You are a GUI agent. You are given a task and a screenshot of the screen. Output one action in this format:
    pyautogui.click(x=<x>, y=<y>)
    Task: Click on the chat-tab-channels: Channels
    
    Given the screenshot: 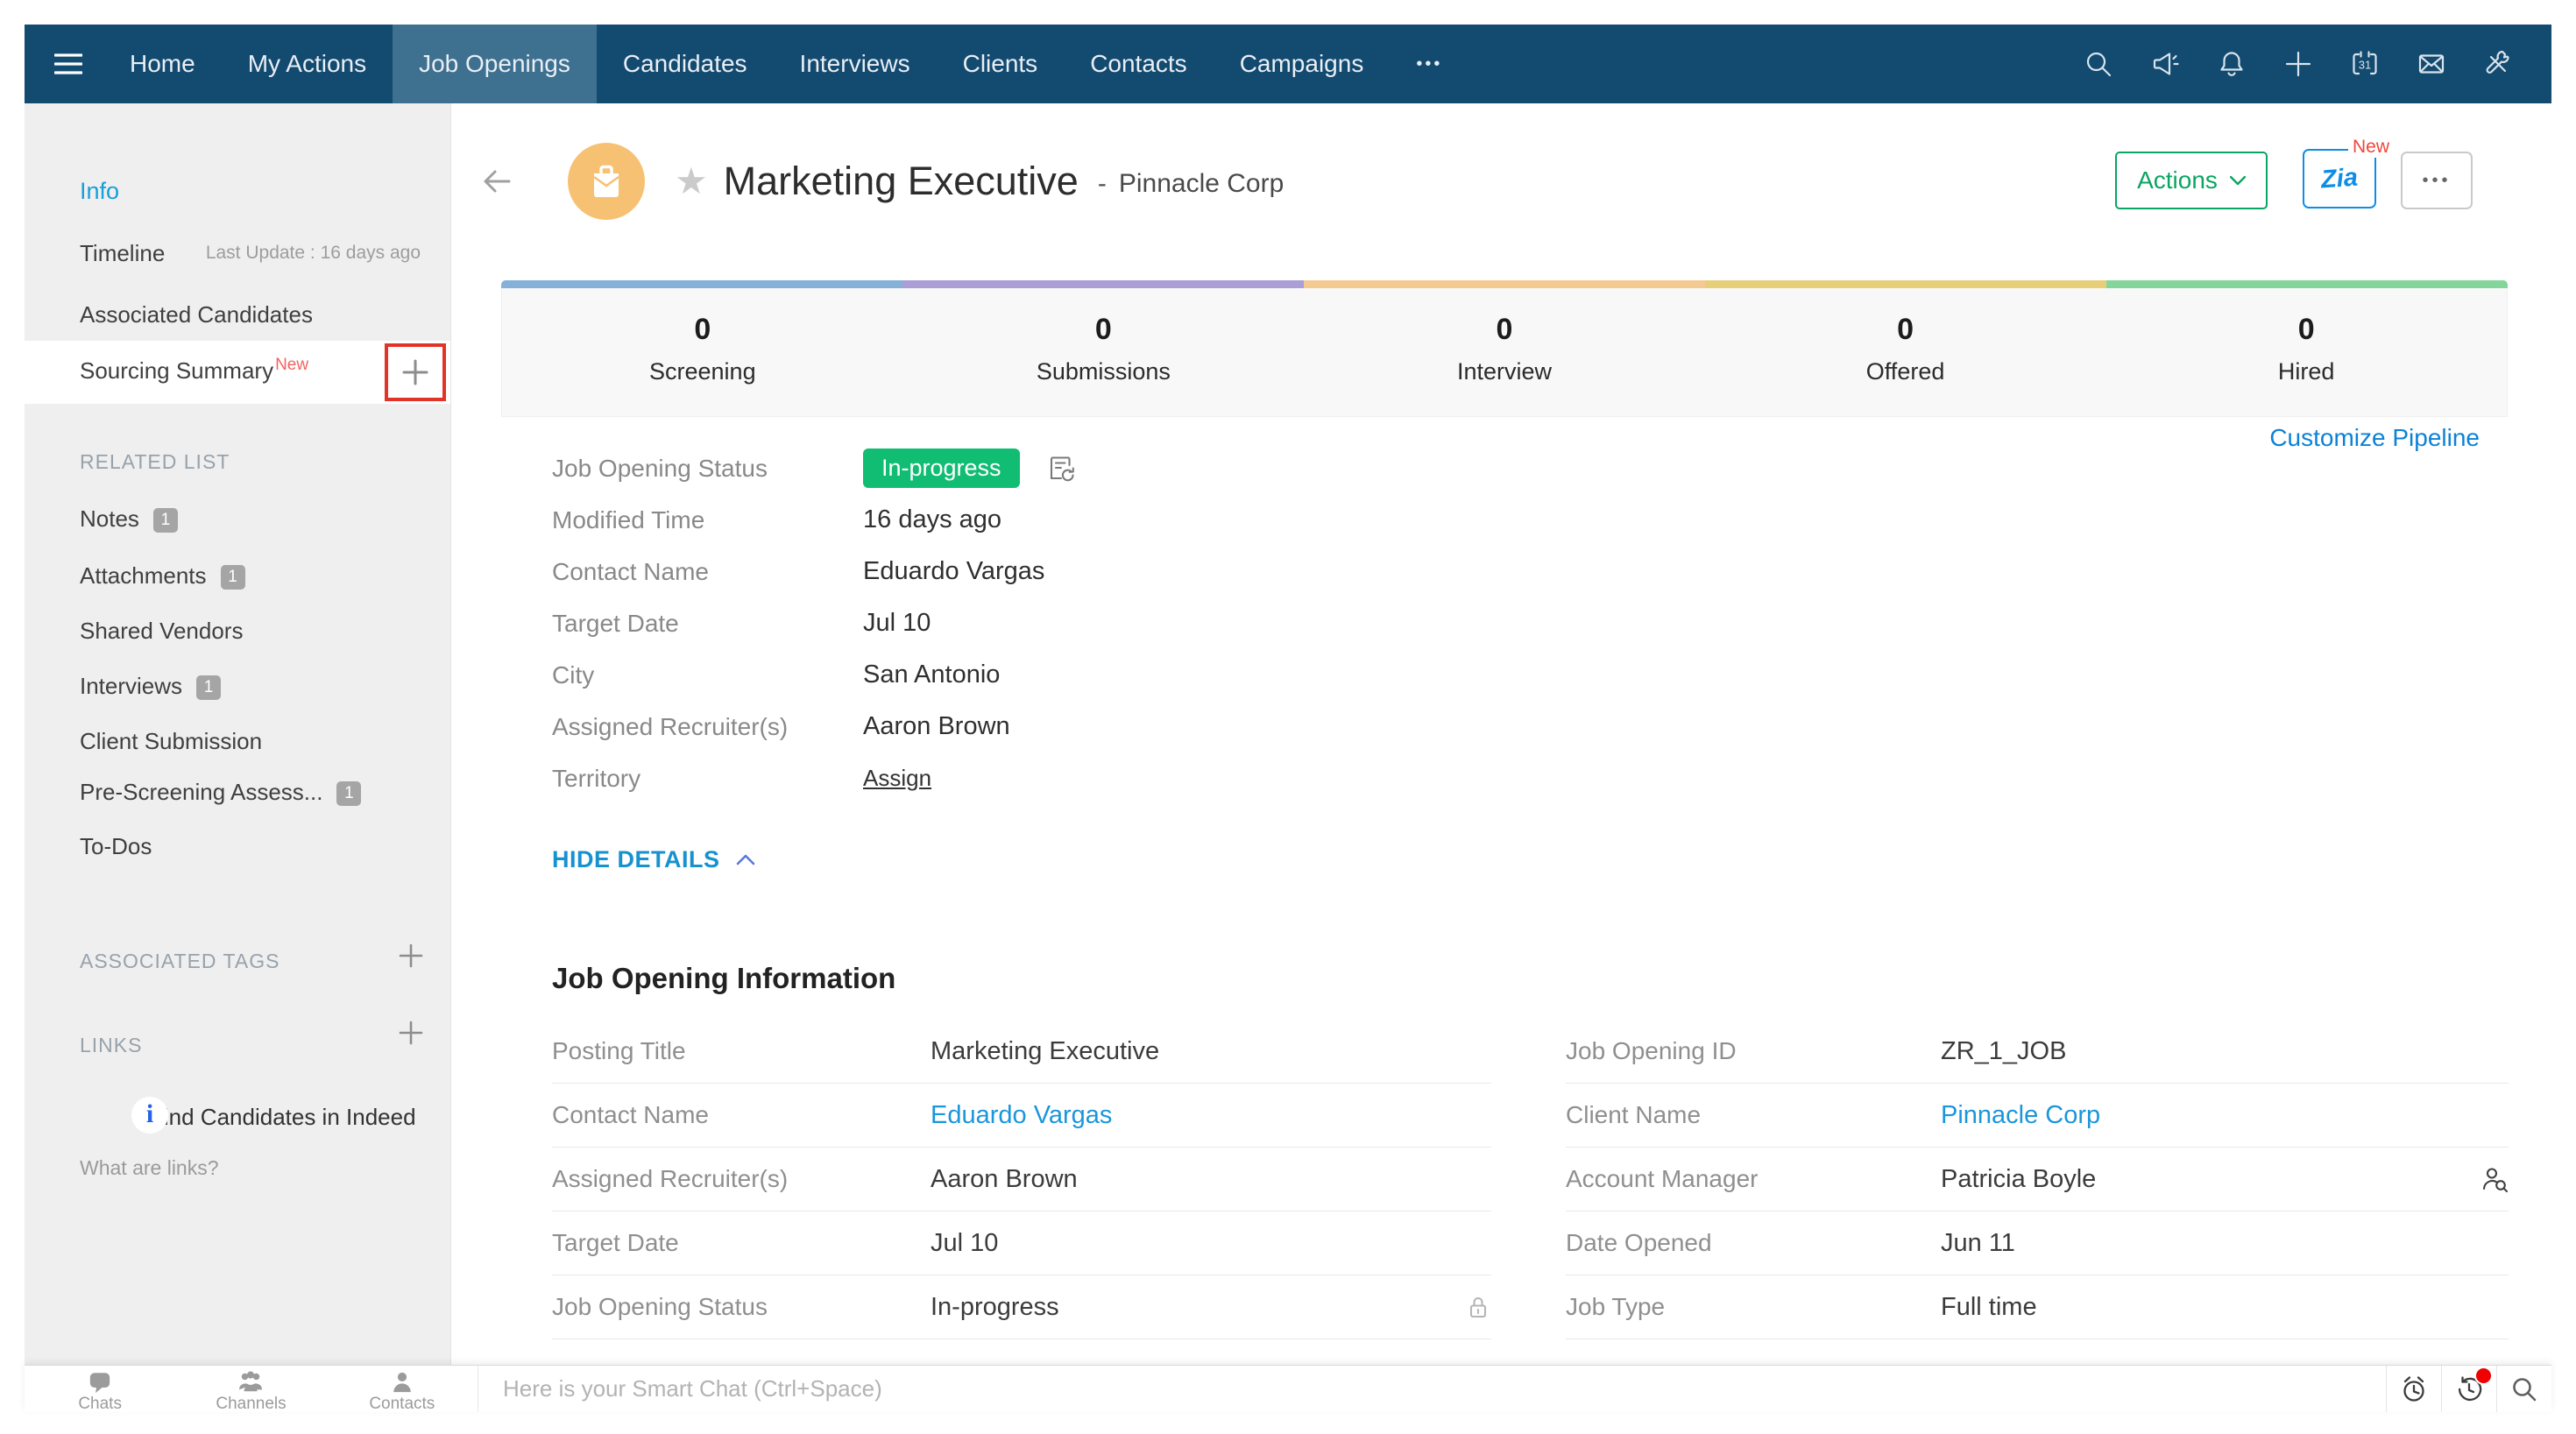 What is the action you would take?
    pyautogui.click(x=250, y=1389)
    